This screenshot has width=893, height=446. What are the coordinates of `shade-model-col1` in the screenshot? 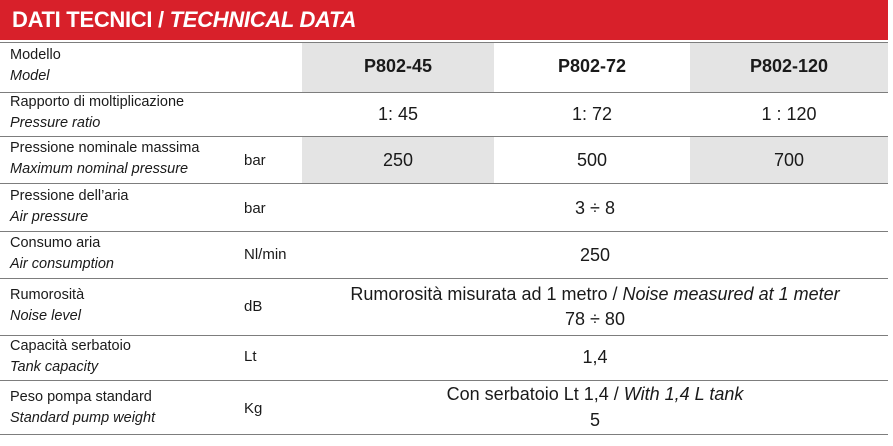 It's located at (398, 67).